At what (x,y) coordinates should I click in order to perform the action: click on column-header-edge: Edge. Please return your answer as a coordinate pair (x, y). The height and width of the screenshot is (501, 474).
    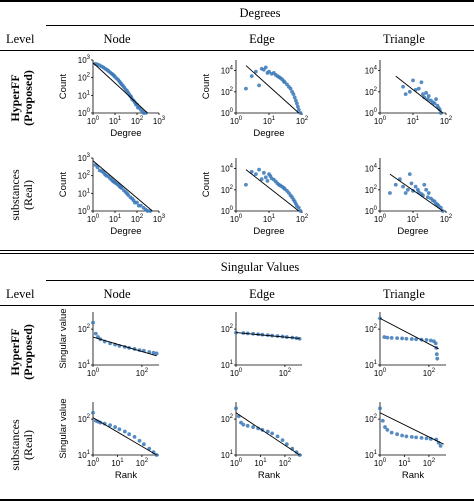
    Looking at the image, I should click on (262, 39).